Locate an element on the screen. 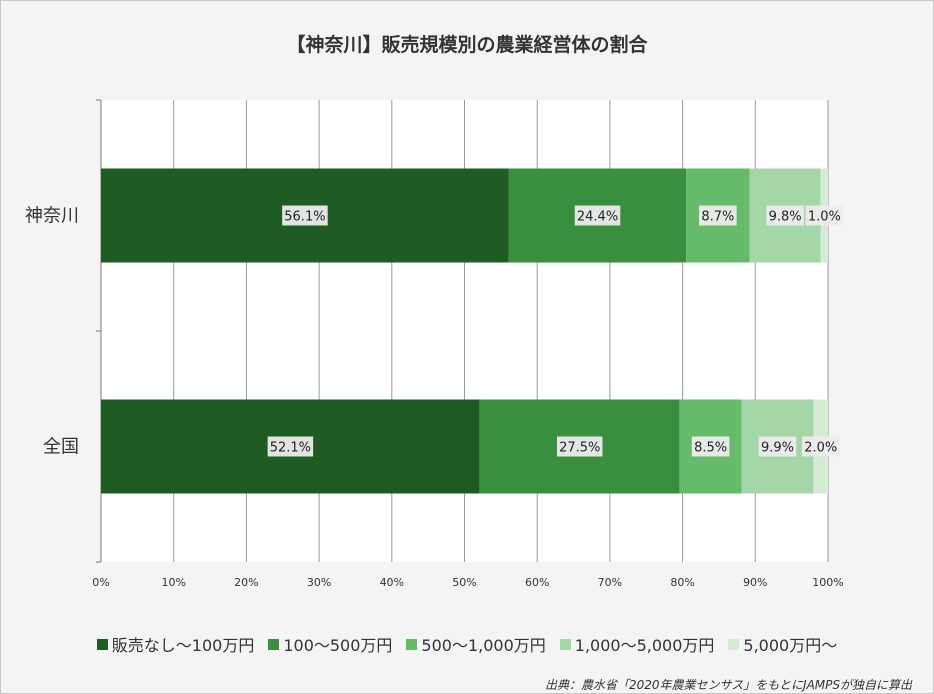 The image size is (934, 694). x-tick-label: 60% is located at coordinates (537, 582).